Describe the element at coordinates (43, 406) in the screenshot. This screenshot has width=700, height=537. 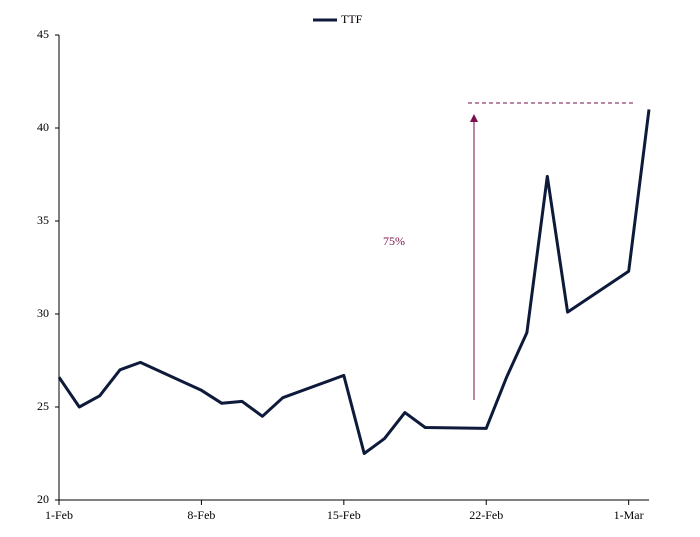
I see `y-tick-label: 25` at that location.